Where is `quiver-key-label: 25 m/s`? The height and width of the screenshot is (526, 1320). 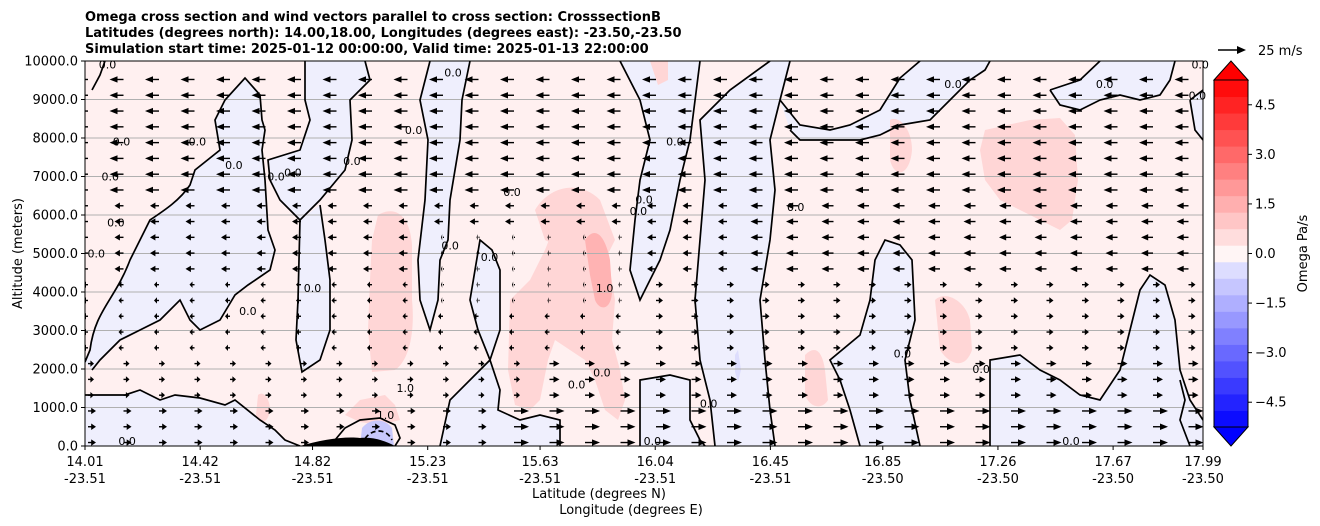 quiver-key-label: 25 m/s is located at coordinates (1280, 51).